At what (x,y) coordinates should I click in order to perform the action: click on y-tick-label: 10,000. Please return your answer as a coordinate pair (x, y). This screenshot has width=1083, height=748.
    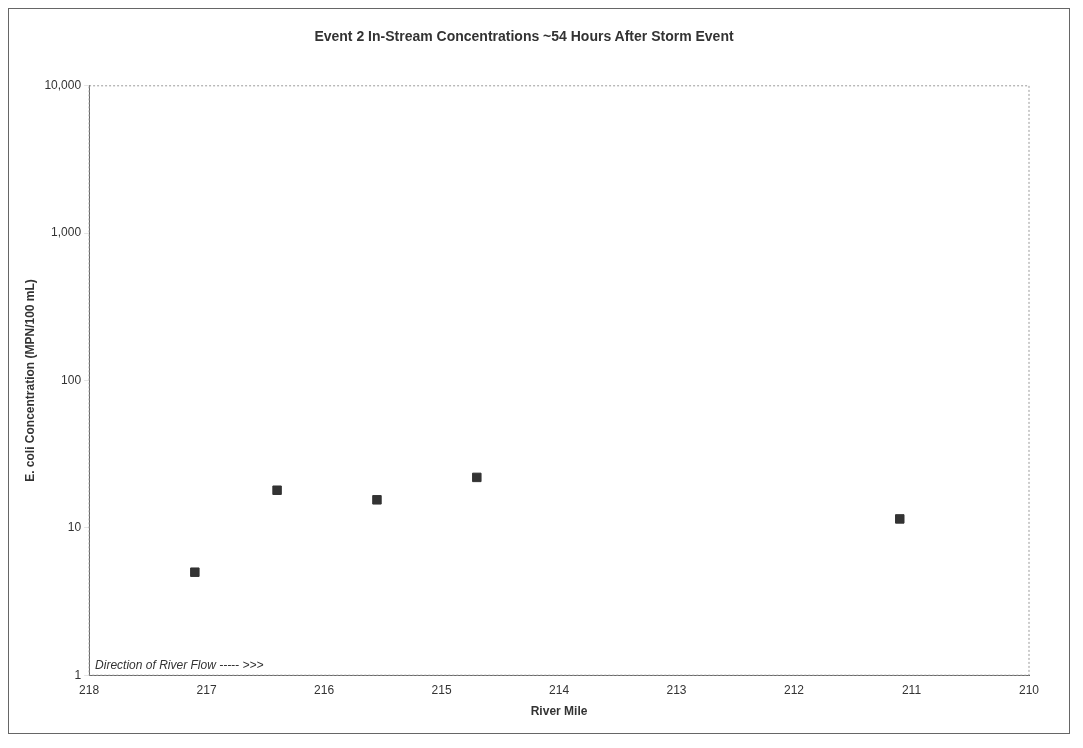
    Looking at the image, I should click on (63, 85).